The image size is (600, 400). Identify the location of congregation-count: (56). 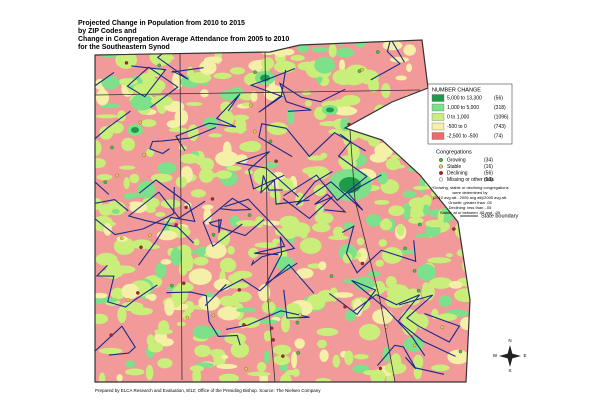
(488, 173).